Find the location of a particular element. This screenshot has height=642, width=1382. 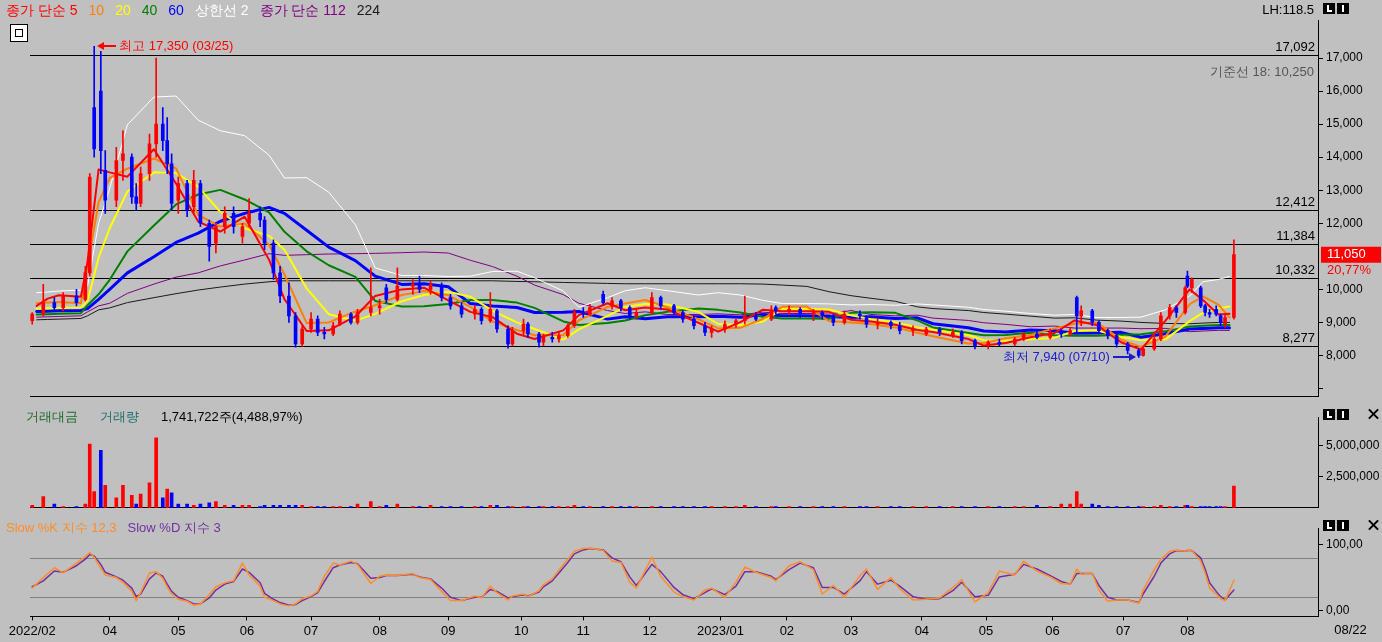

x-tick-label: 10 is located at coordinates (521, 630).